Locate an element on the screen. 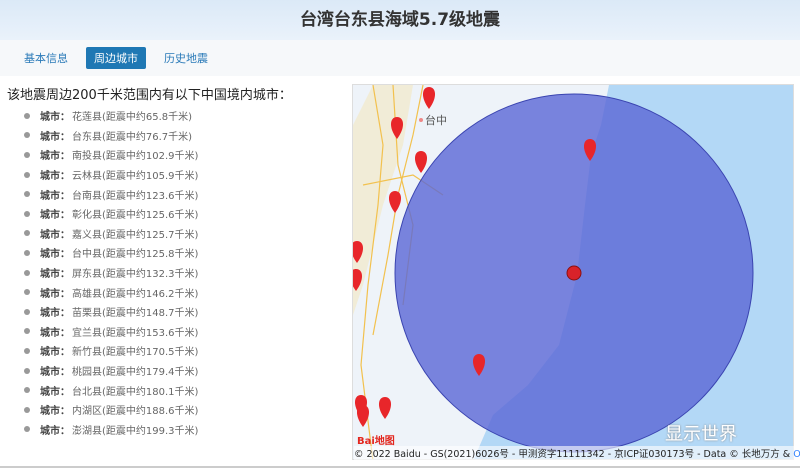  page-header: 台湾台东县海域5.7级地震 is located at coordinates (400, 20).